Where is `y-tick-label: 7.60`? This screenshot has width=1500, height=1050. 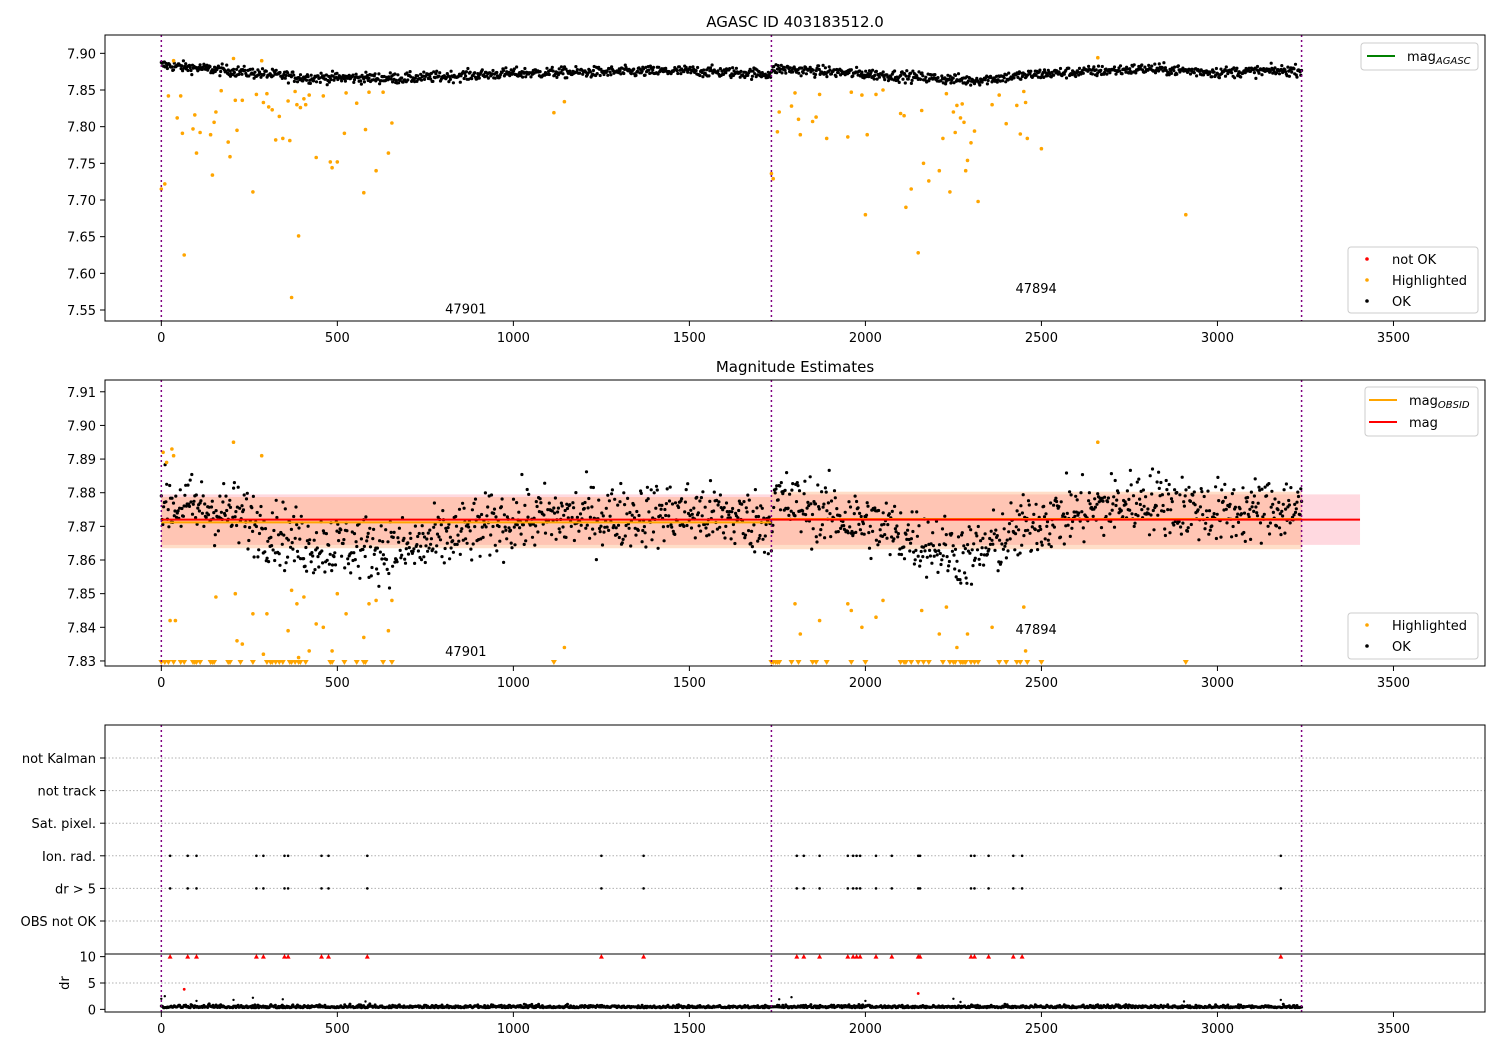 y-tick-label: 7.60 is located at coordinates (81, 274).